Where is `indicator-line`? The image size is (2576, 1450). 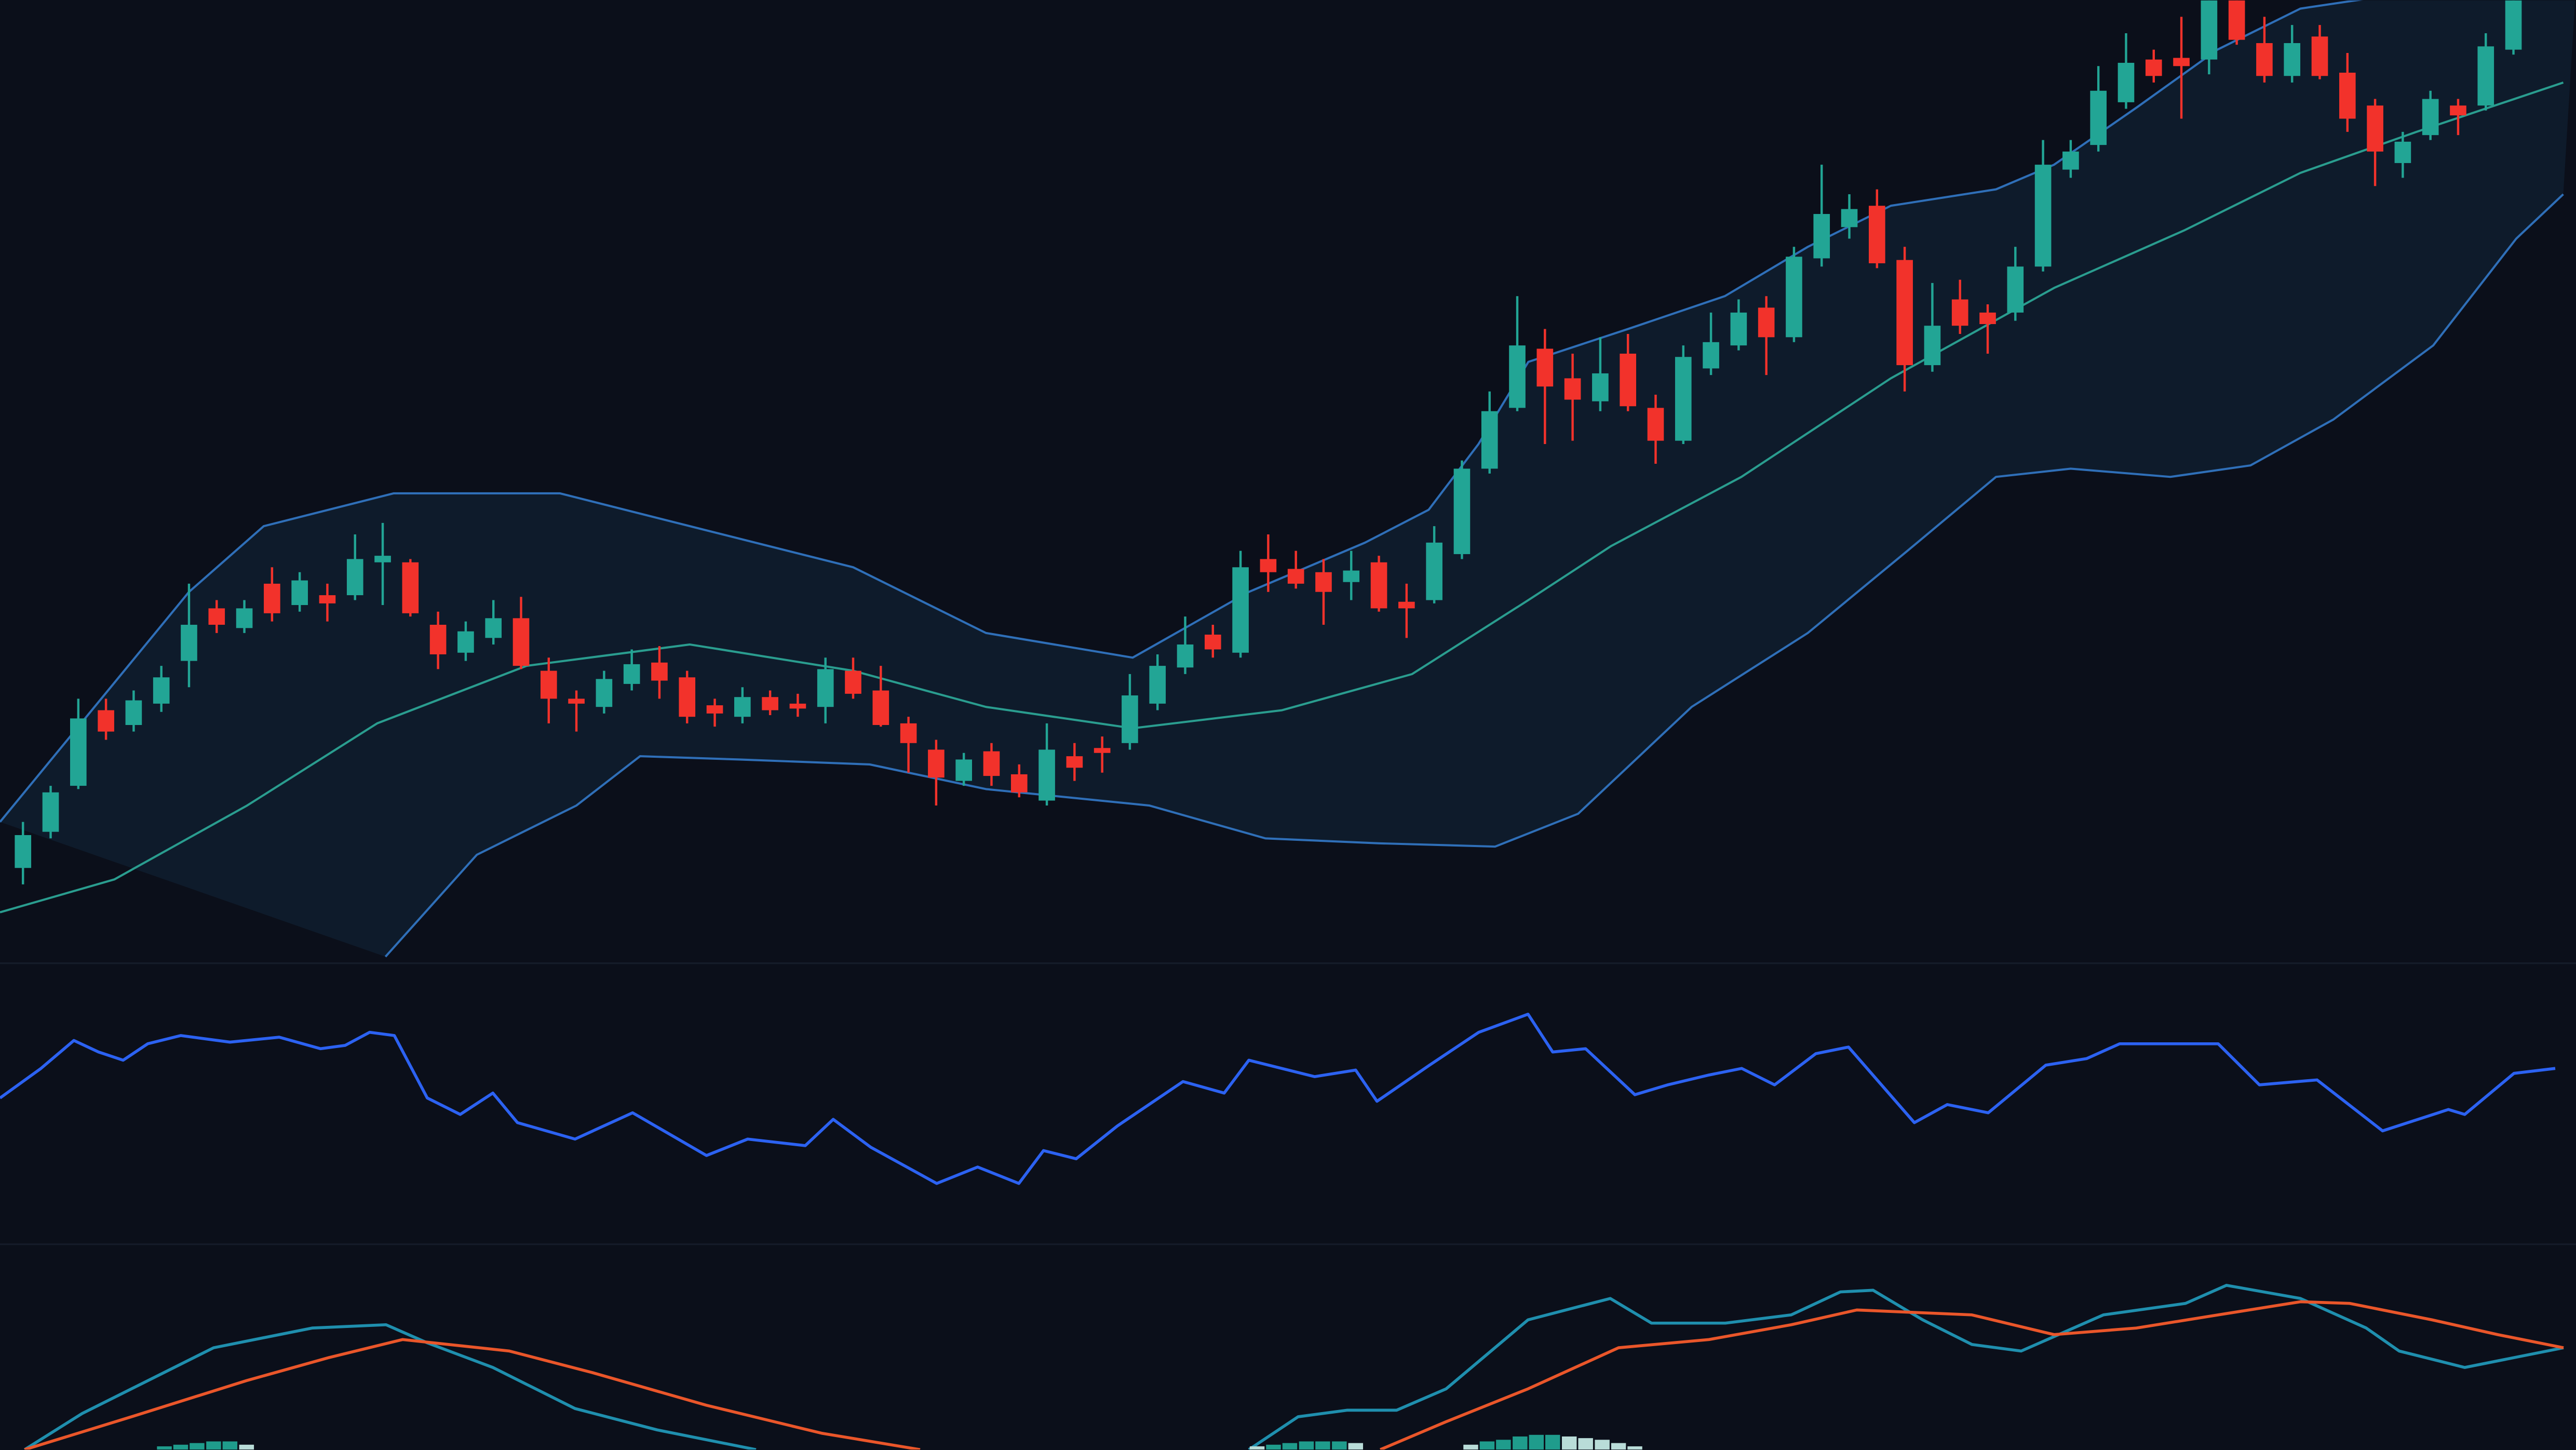
indicator-line is located at coordinates (1294, 1375).